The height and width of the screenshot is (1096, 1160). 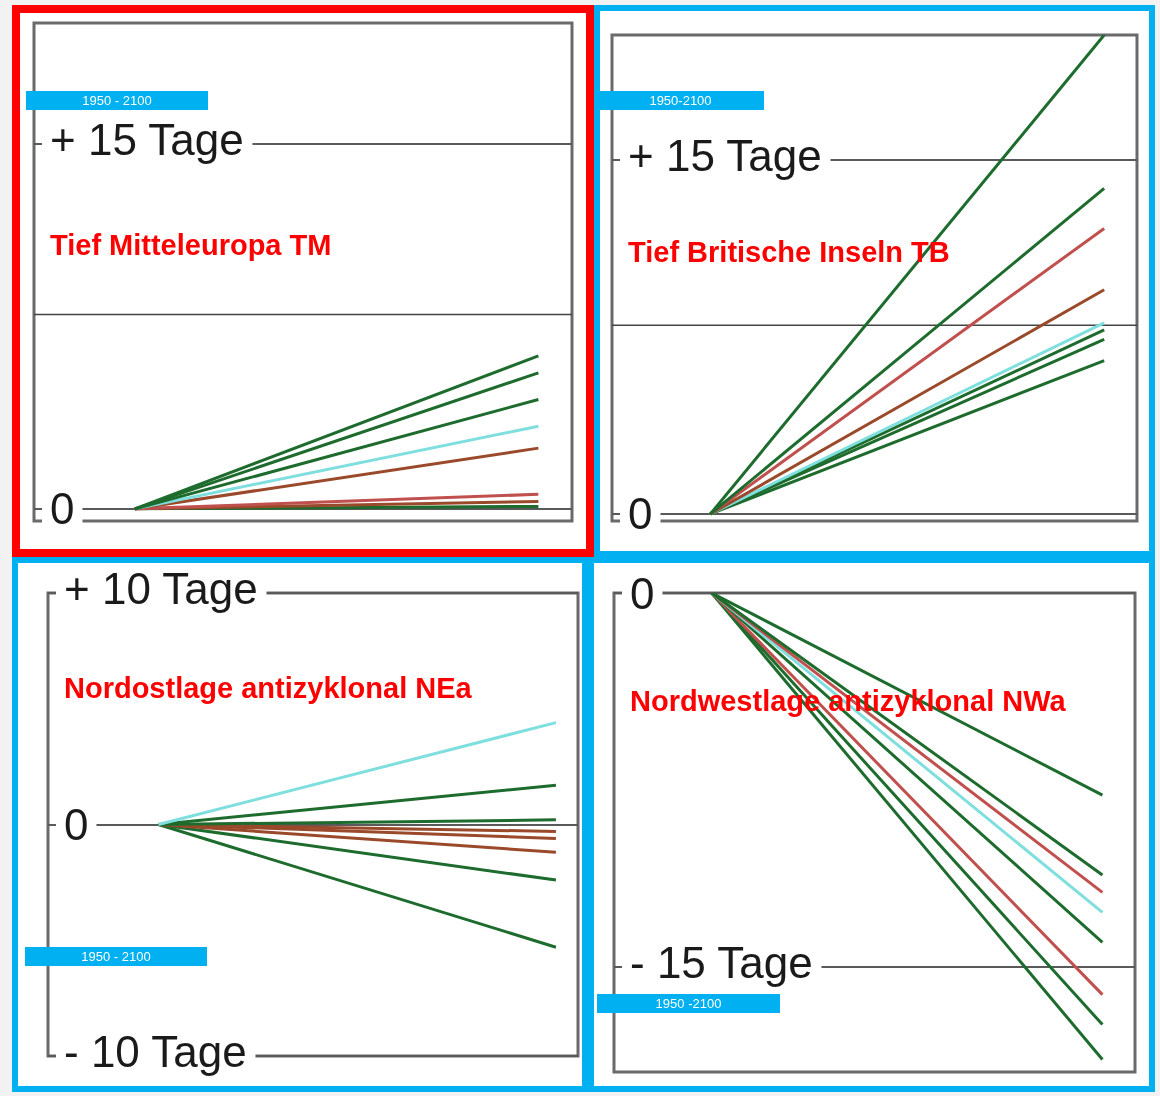 What do you see at coordinates (155, 1051) in the screenshot?
I see `y-tick-label: - 10 Tage` at bounding box center [155, 1051].